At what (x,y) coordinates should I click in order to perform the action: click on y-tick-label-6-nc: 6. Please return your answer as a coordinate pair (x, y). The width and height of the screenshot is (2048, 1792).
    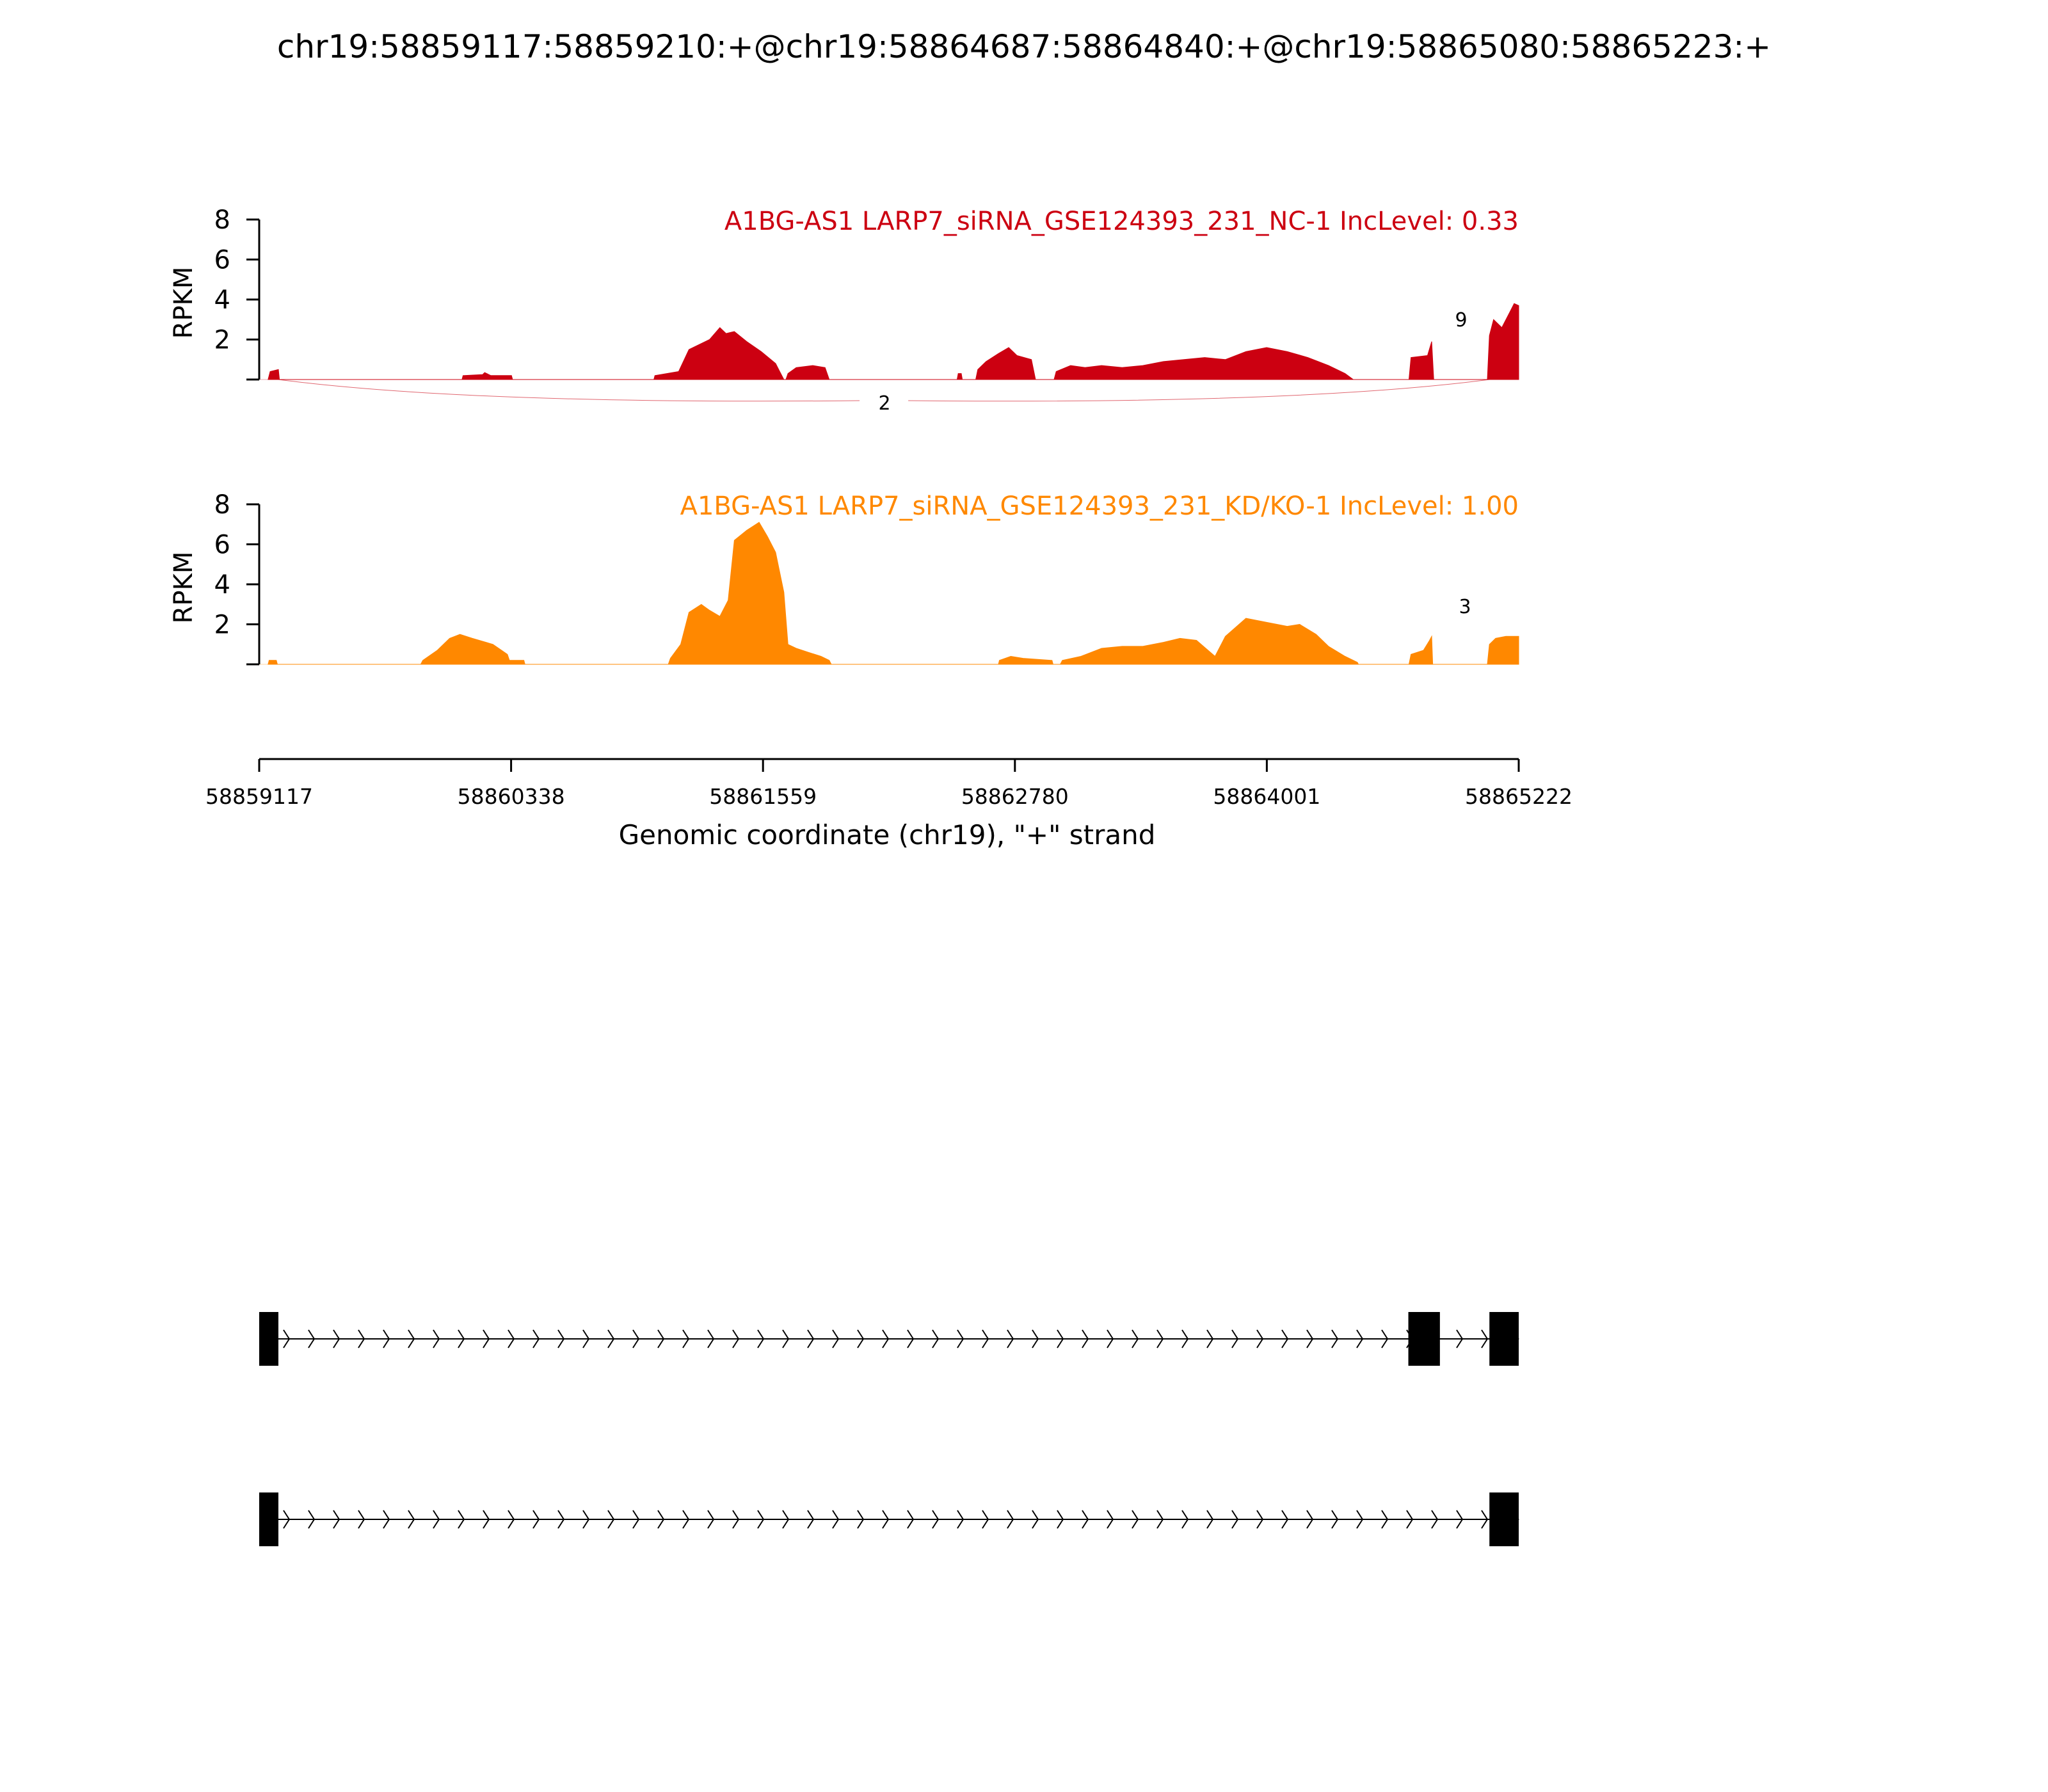
    Looking at the image, I should click on (222, 260).